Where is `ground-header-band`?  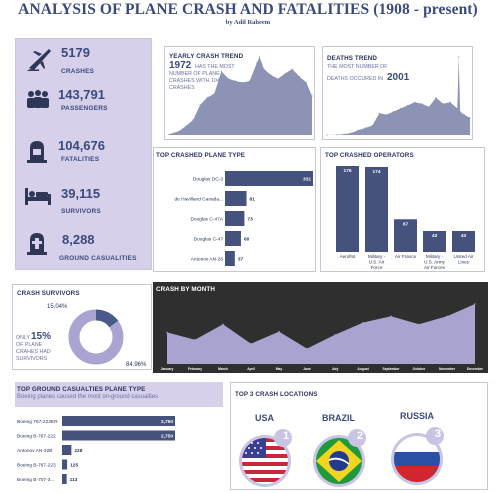 ground-header-band is located at coordinates (119, 394).